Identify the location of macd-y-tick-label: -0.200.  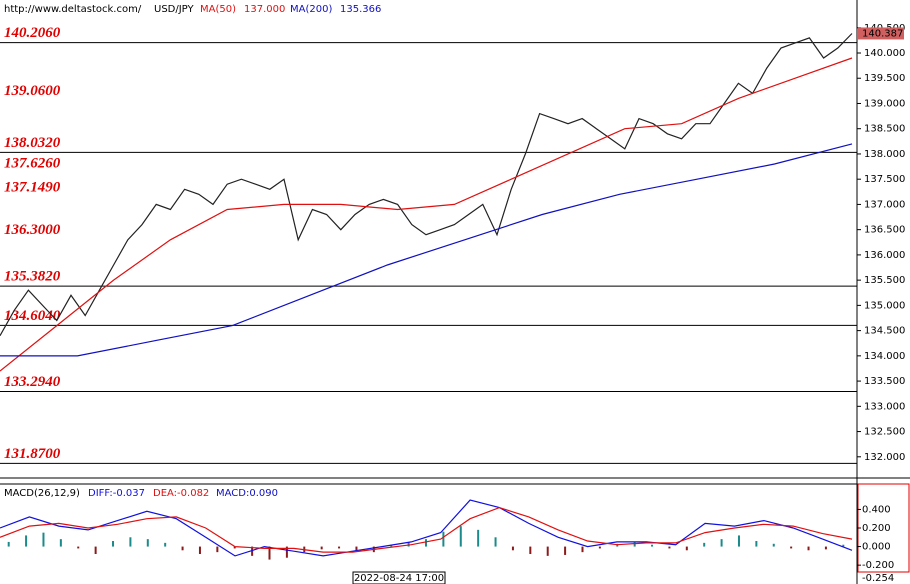
(878, 565).